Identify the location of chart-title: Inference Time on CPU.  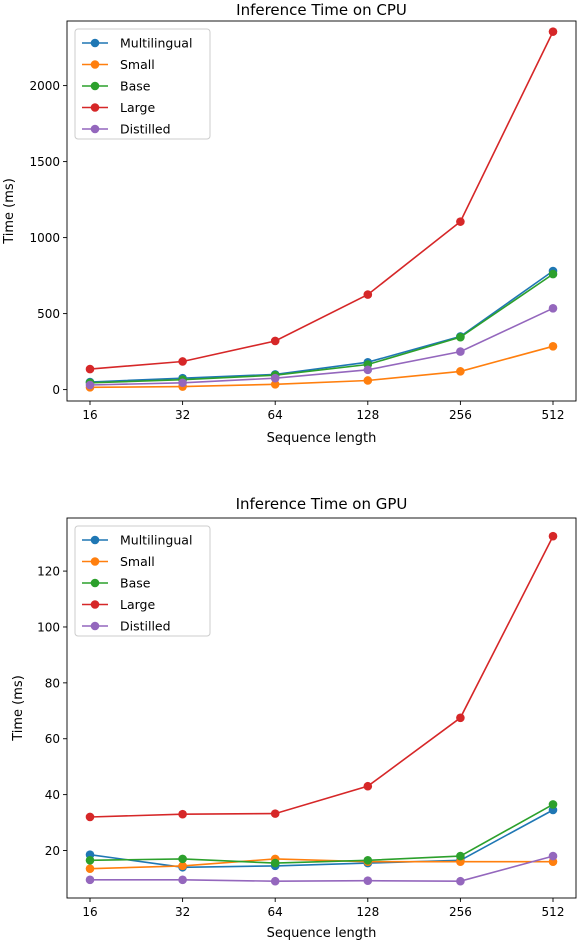
(321, 10).